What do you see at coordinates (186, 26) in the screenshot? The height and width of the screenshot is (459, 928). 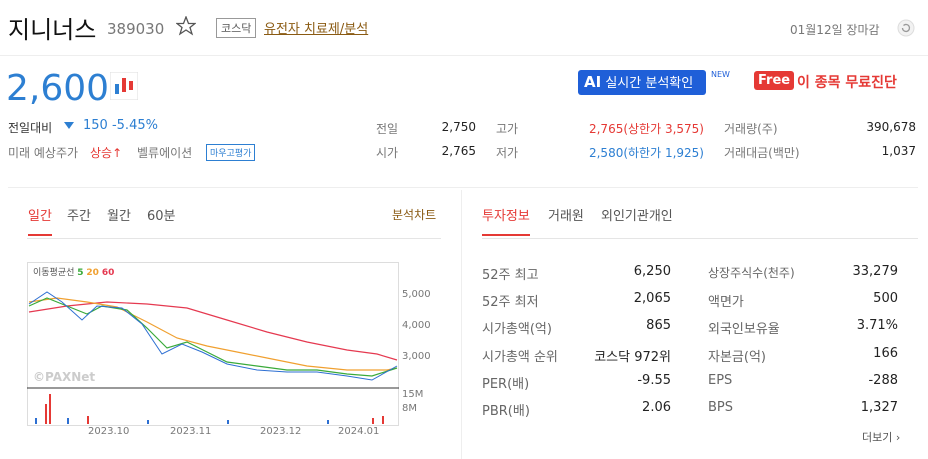 I see `favorite-star` at bounding box center [186, 26].